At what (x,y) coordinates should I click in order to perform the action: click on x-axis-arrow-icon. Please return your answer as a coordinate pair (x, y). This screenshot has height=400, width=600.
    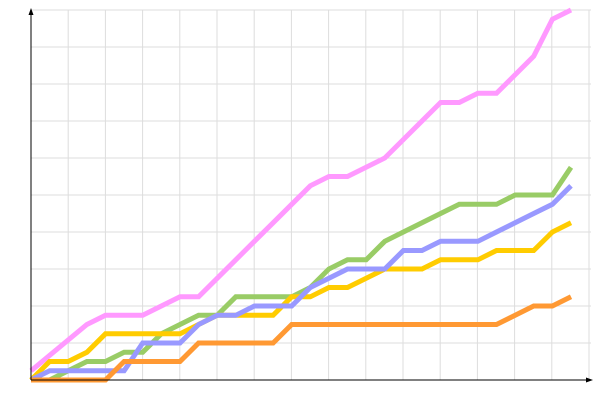
    Looking at the image, I should click on (589, 380).